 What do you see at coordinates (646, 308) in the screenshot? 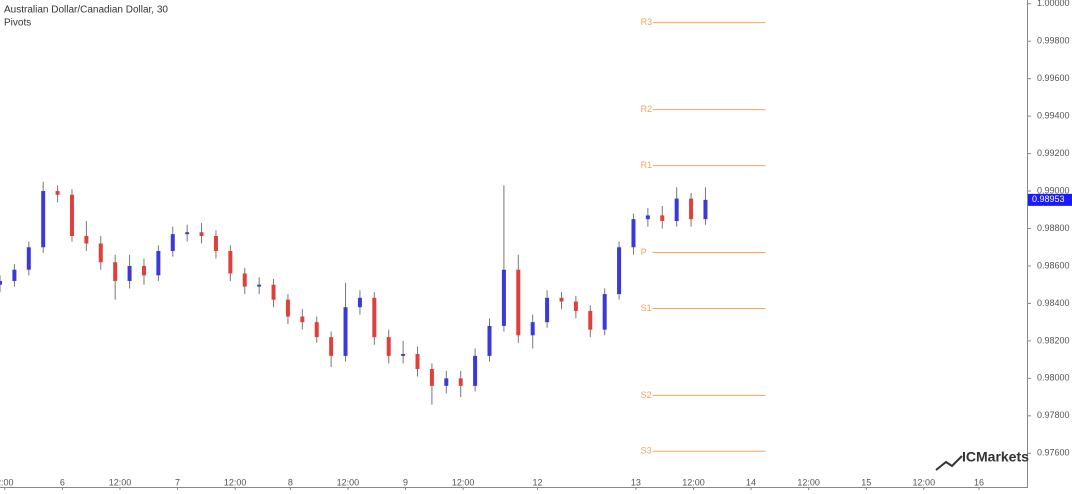
I see `pivot-label: S1` at bounding box center [646, 308].